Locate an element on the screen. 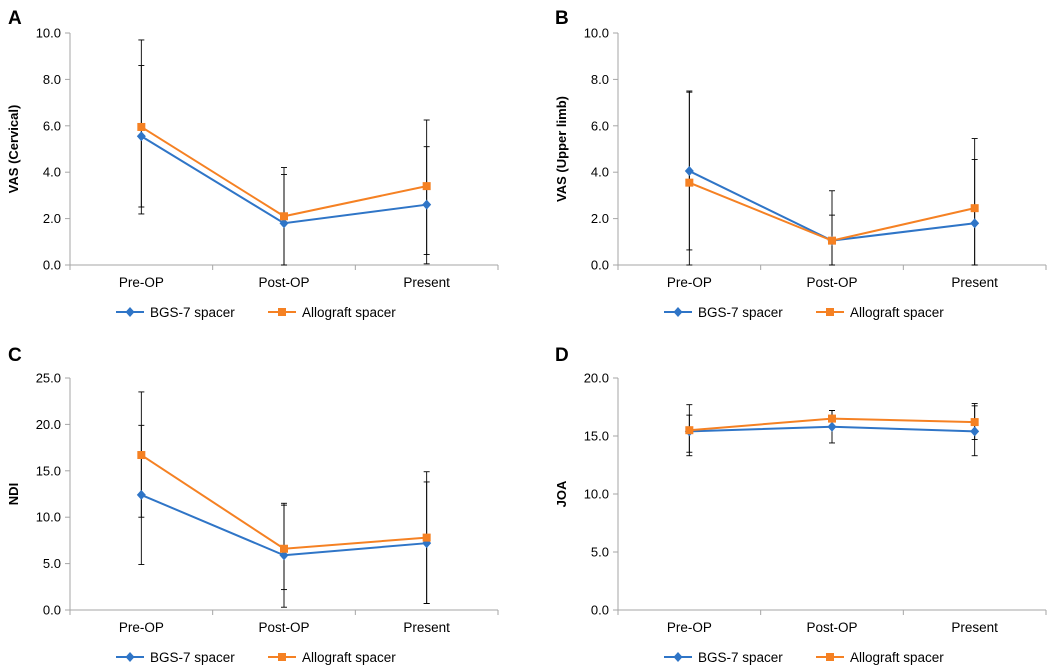  panel-letter-b: B is located at coordinates (562, 18).